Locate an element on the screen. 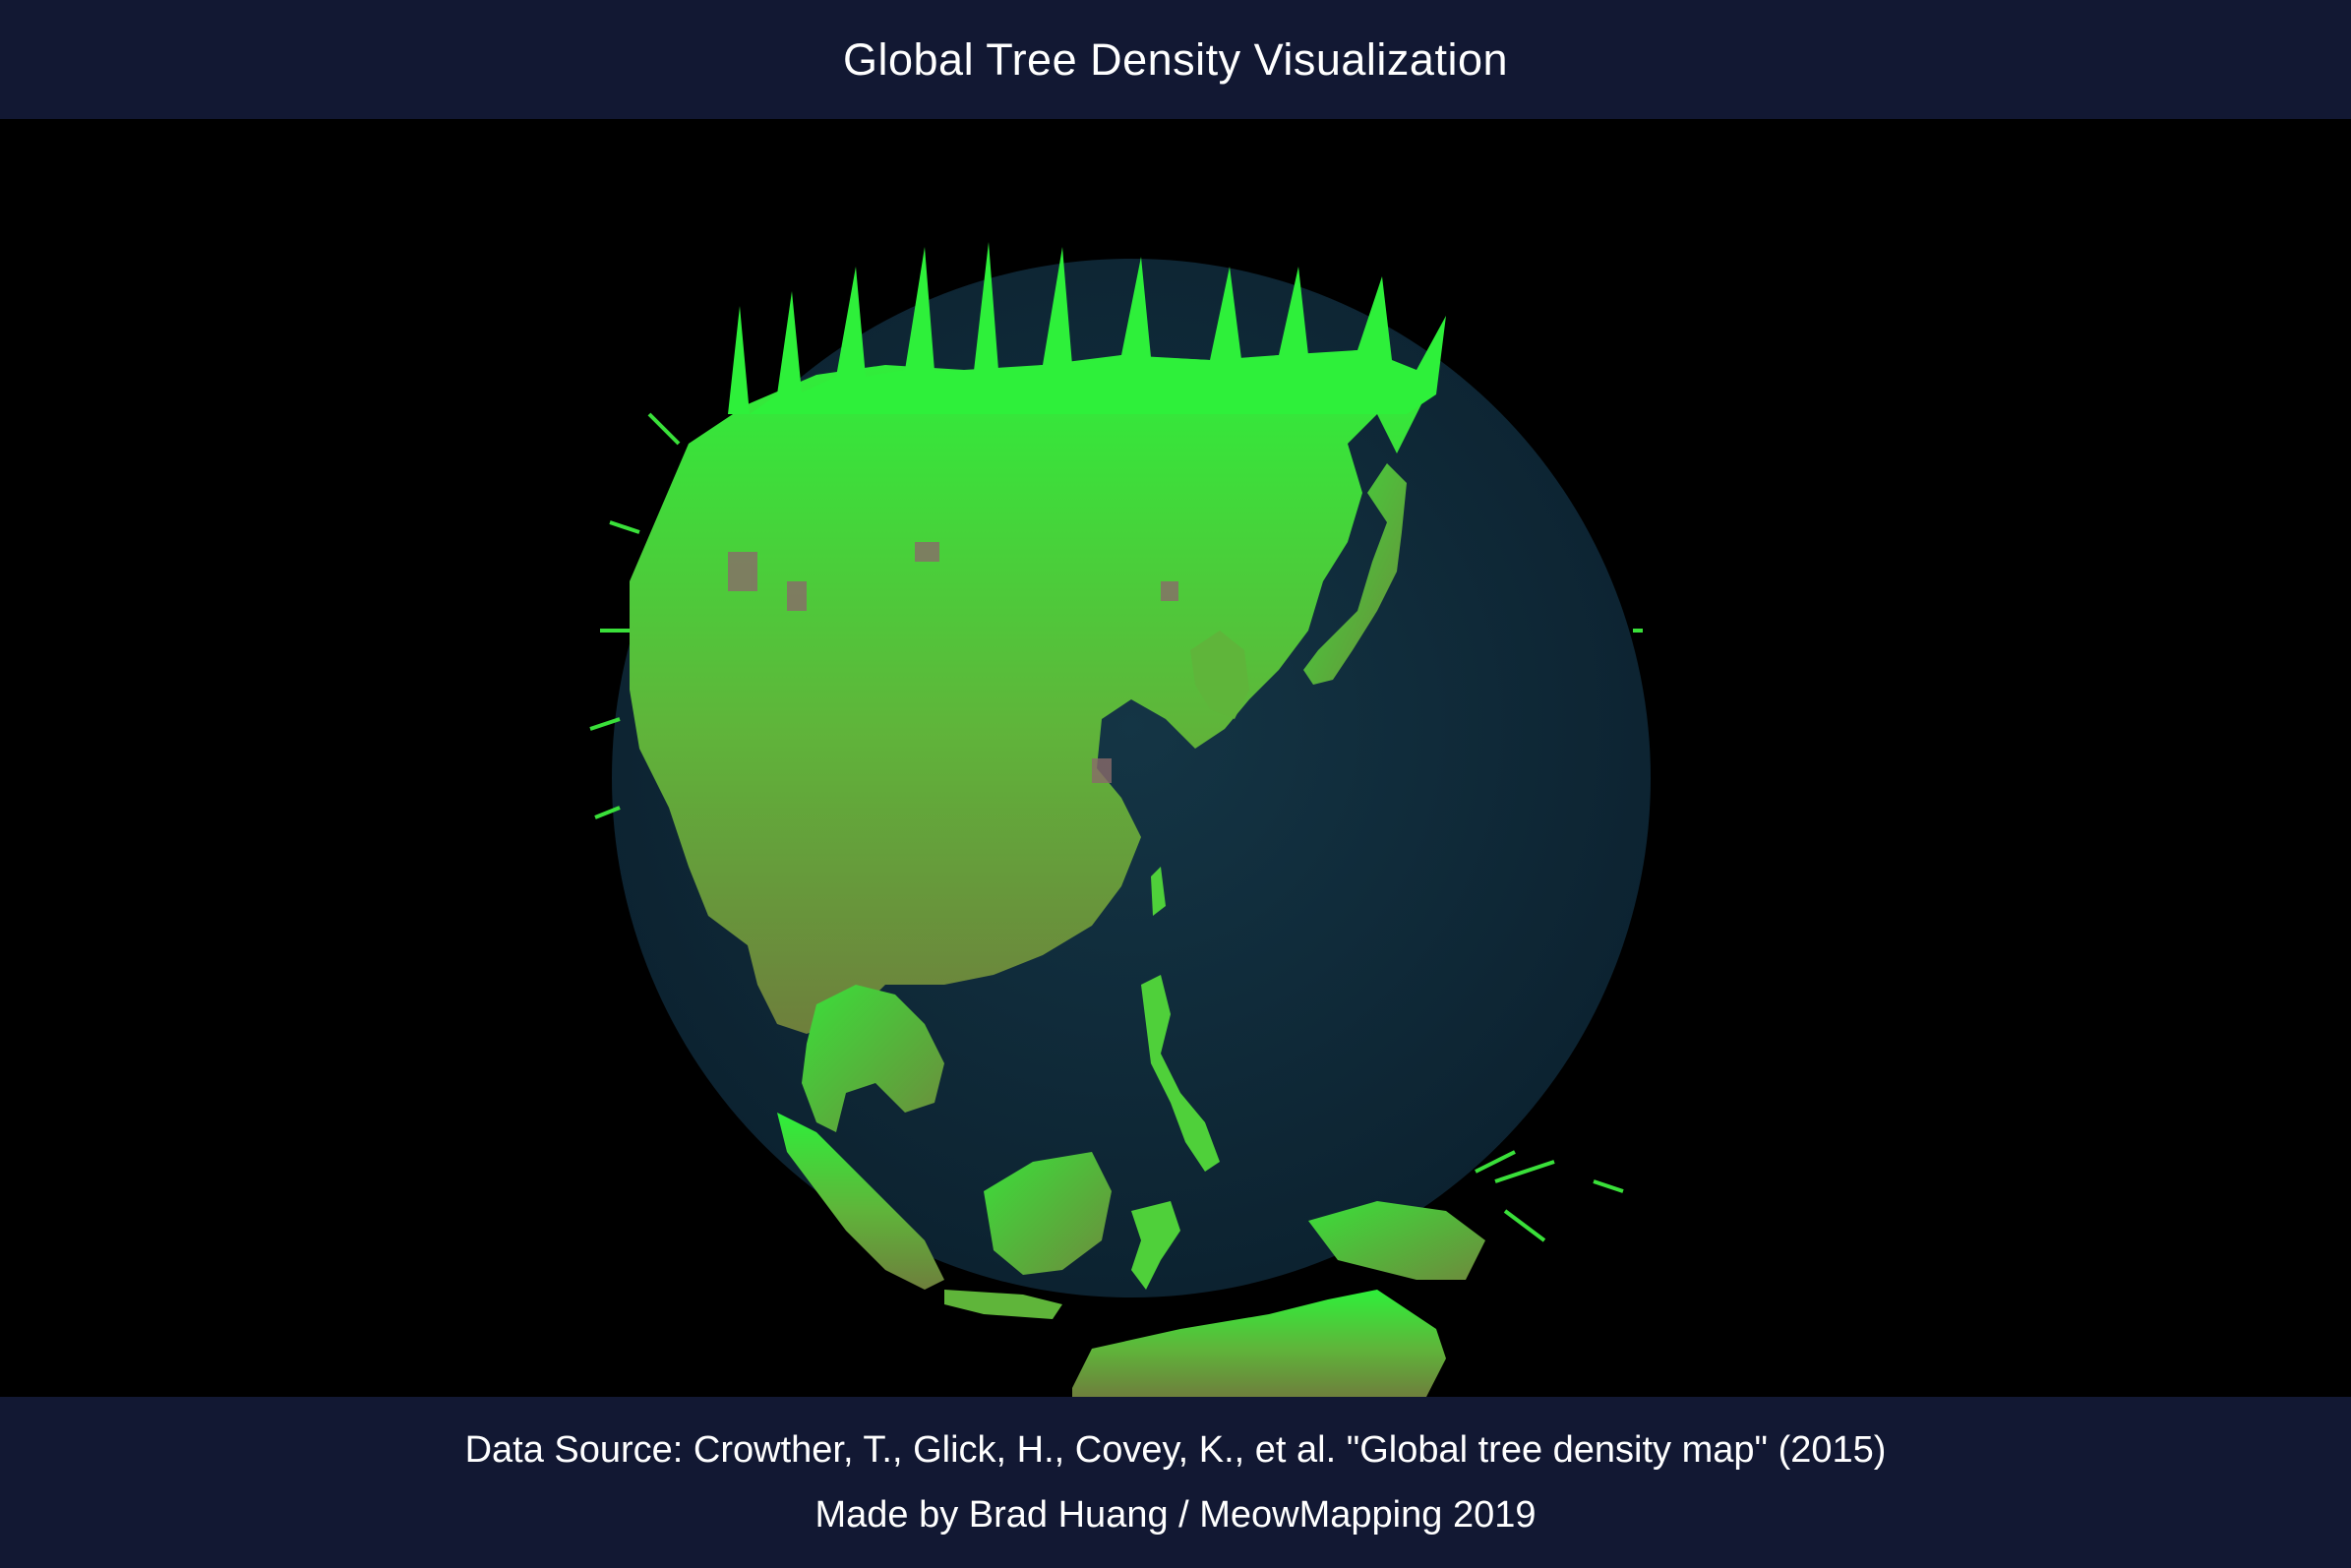 Image resolution: width=2351 pixels, height=1568 pixels. landmass-north-asia is located at coordinates (1026, 692).